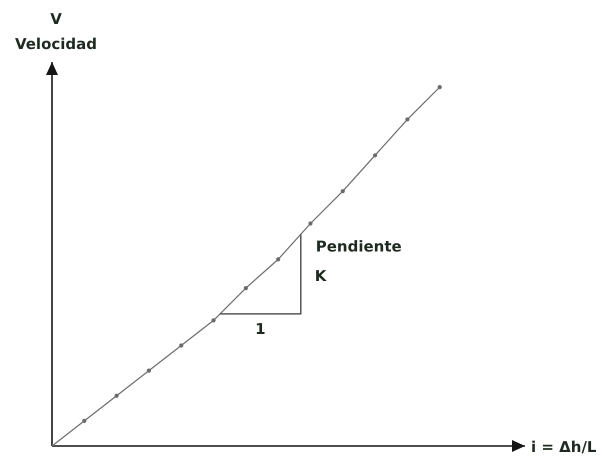  I want to click on annotation: Pendiente, so click(359, 246).